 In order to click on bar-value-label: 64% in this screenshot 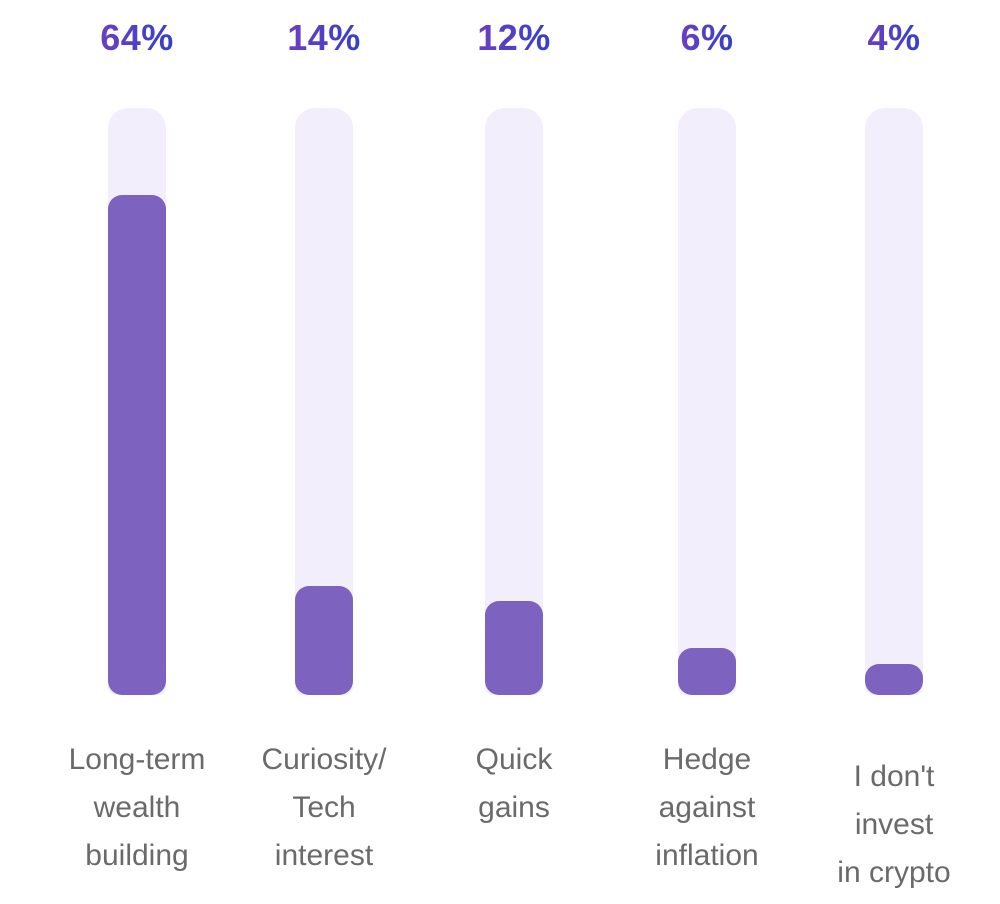, I will do `click(137, 37)`.